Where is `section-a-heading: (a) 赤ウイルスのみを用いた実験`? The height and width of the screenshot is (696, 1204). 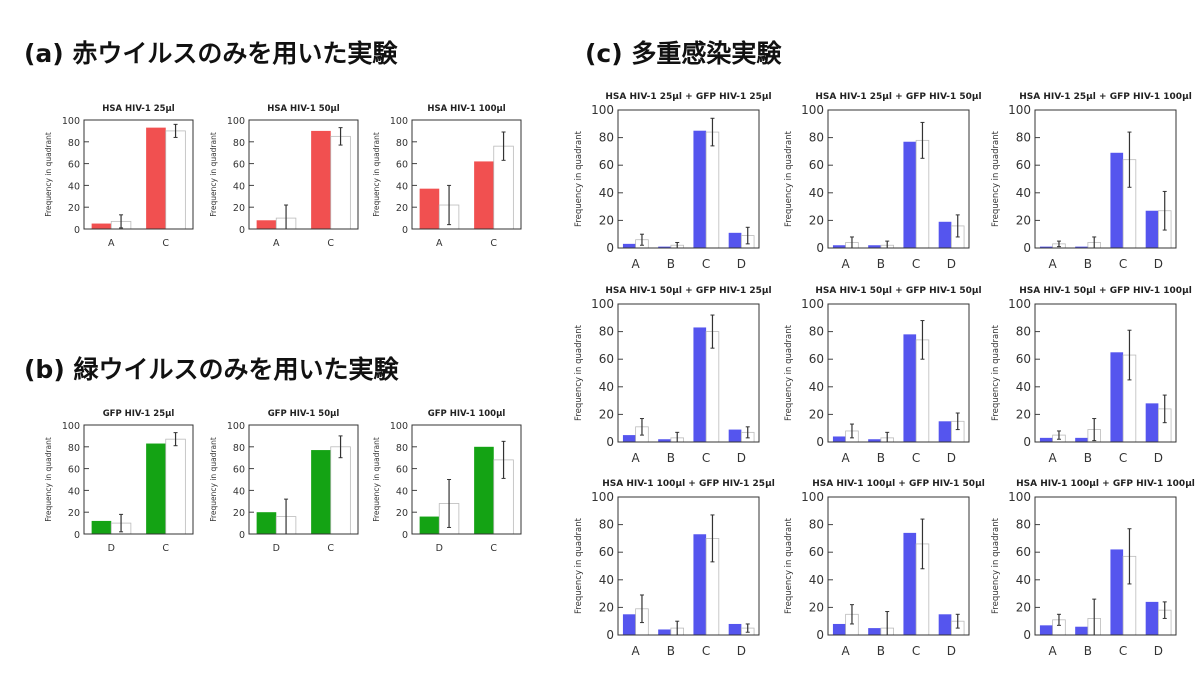
section-a-heading: (a) 赤ウイルスのみを用いた実験 is located at coordinates (211, 53).